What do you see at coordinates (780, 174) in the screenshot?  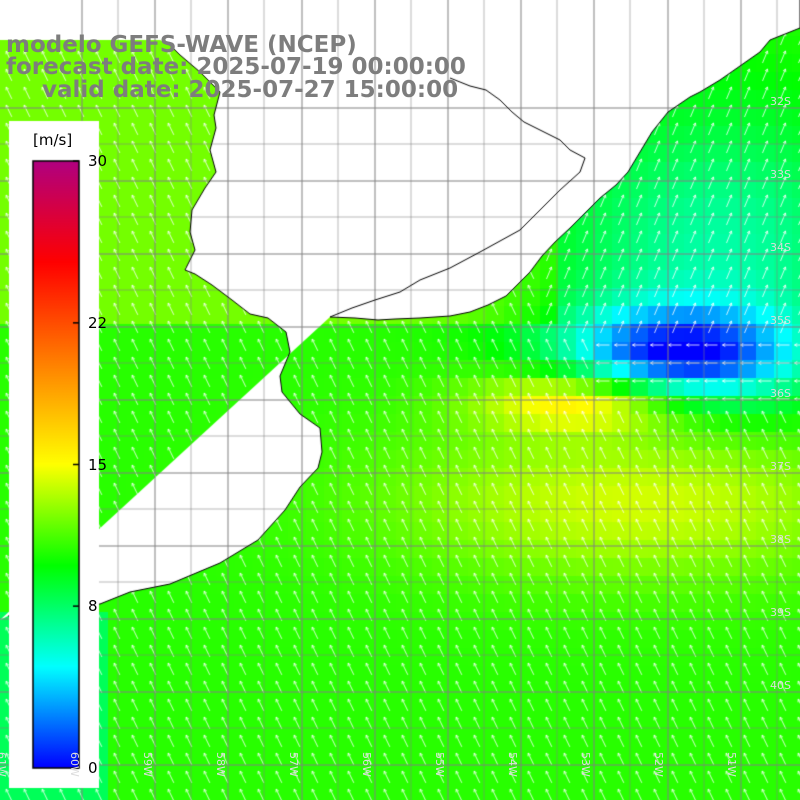 I see `latitude-label: 33S` at bounding box center [780, 174].